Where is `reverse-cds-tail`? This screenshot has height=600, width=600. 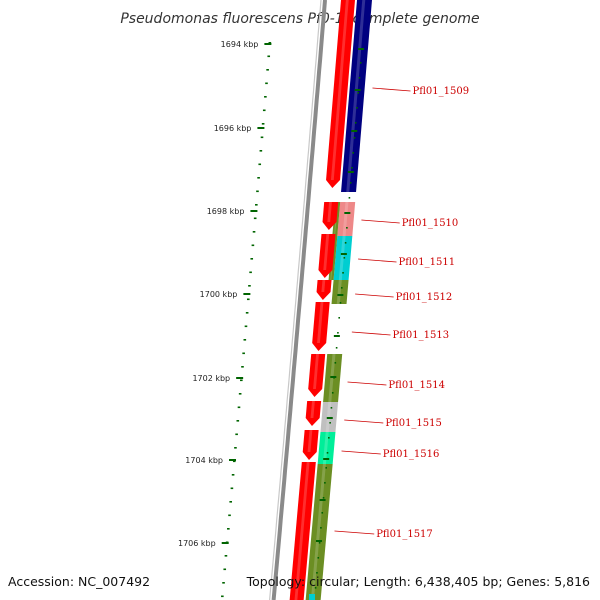 reverse-cds-tail is located at coordinates (311, 597).